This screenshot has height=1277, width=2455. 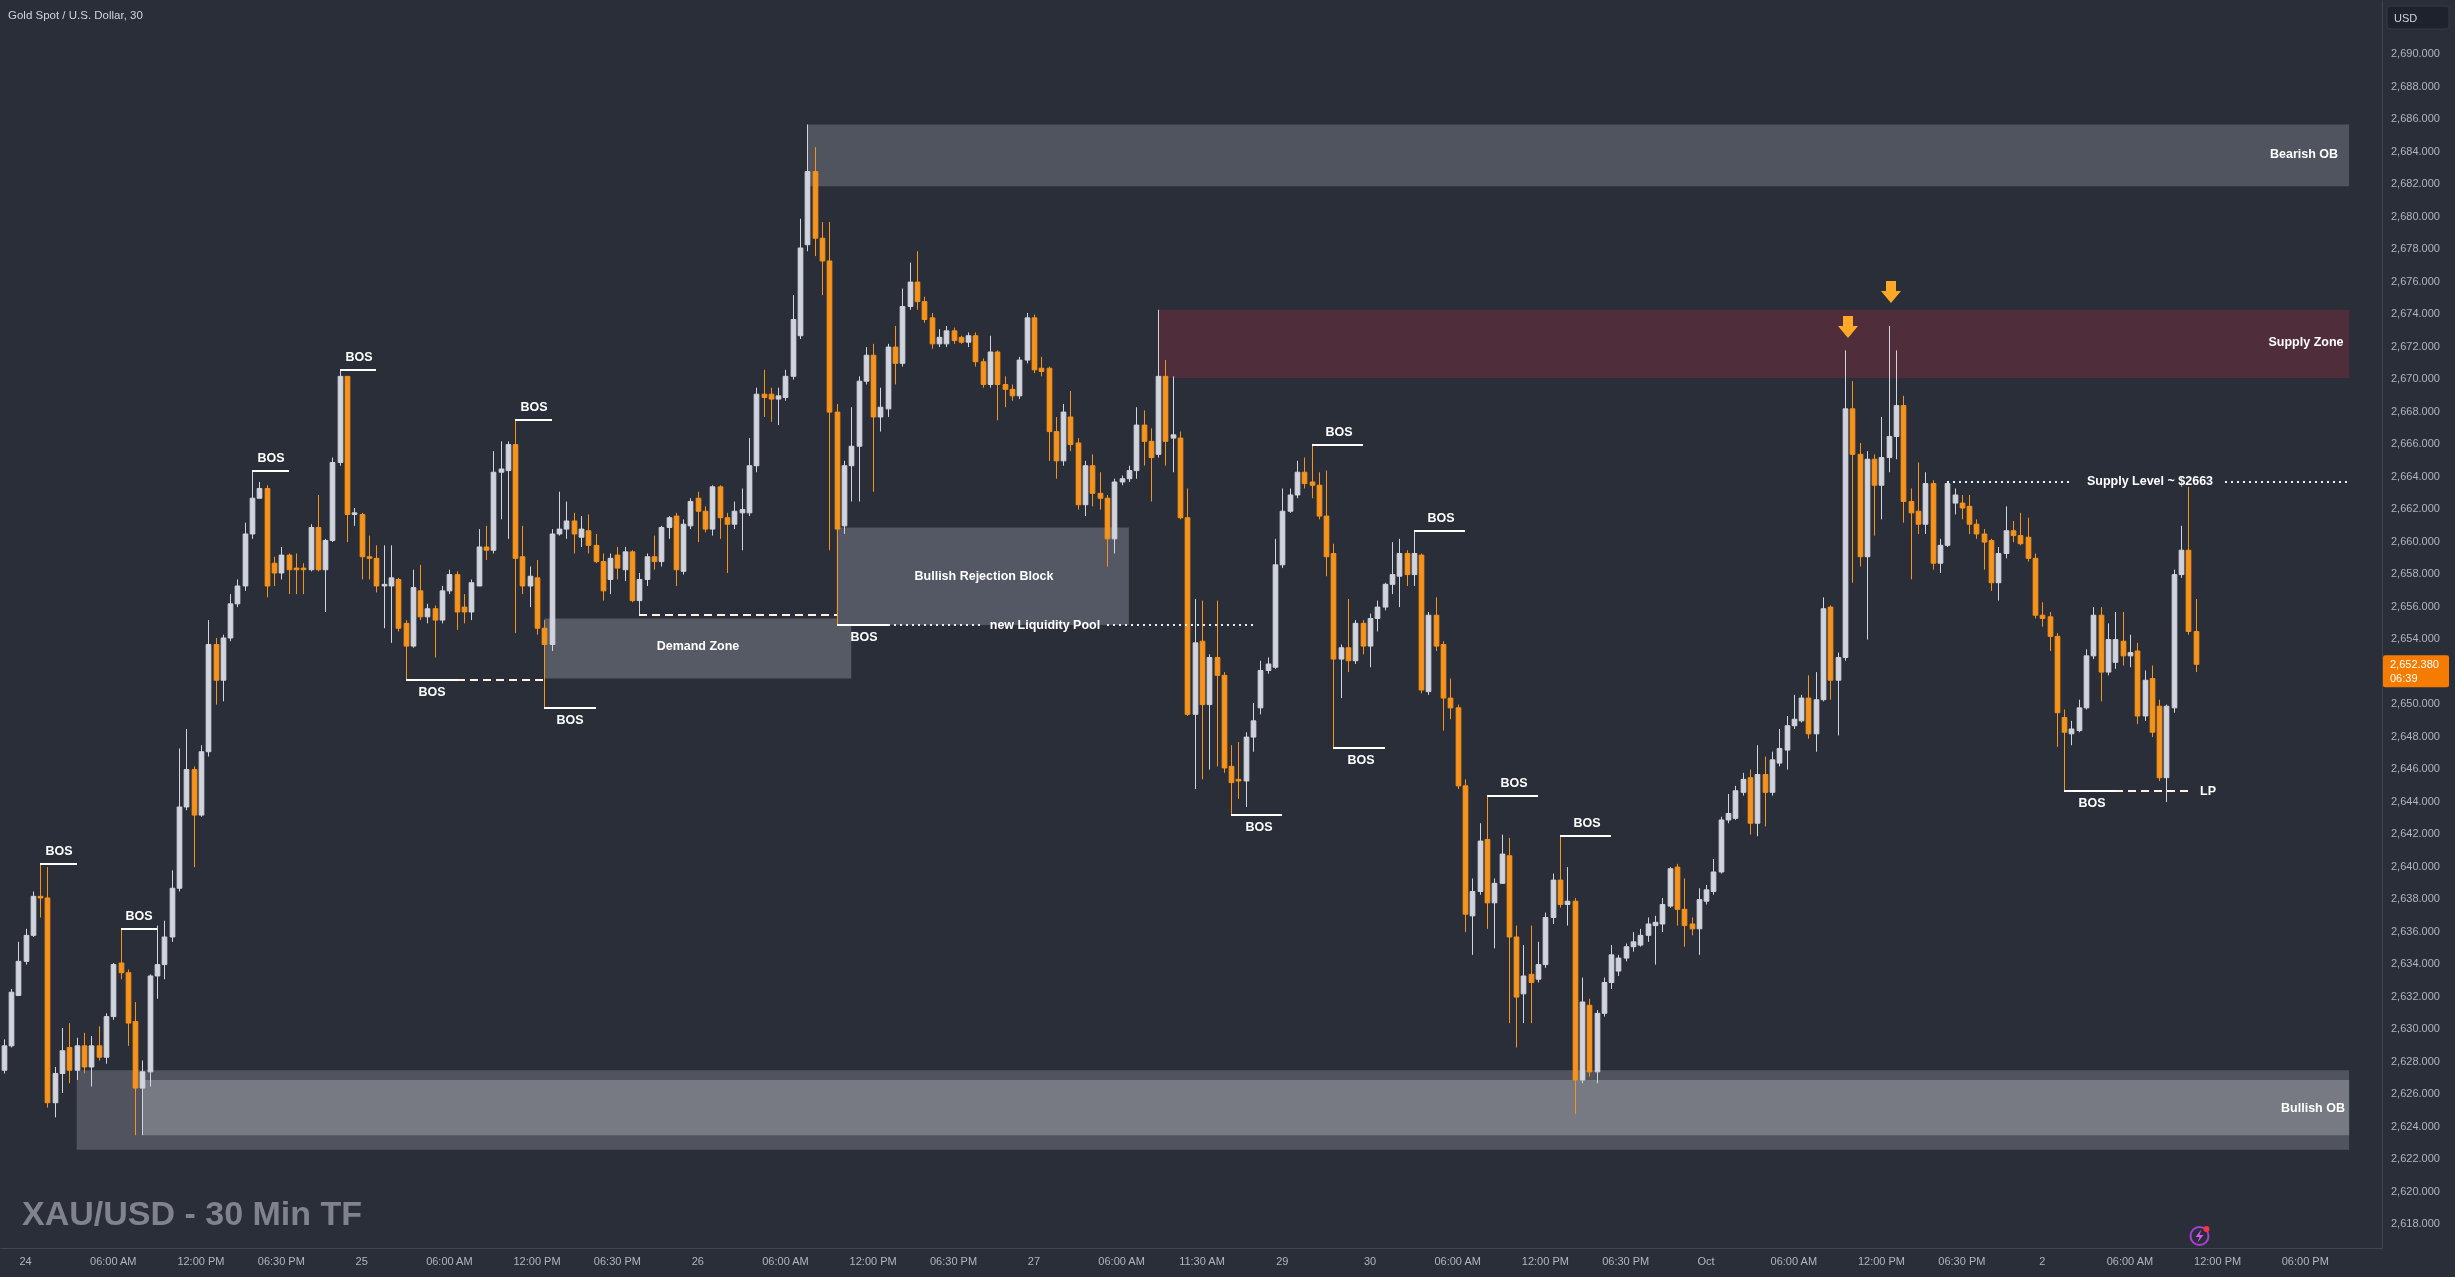 What do you see at coordinates (361, 1260) in the screenshot?
I see `x-tick-label: 25` at bounding box center [361, 1260].